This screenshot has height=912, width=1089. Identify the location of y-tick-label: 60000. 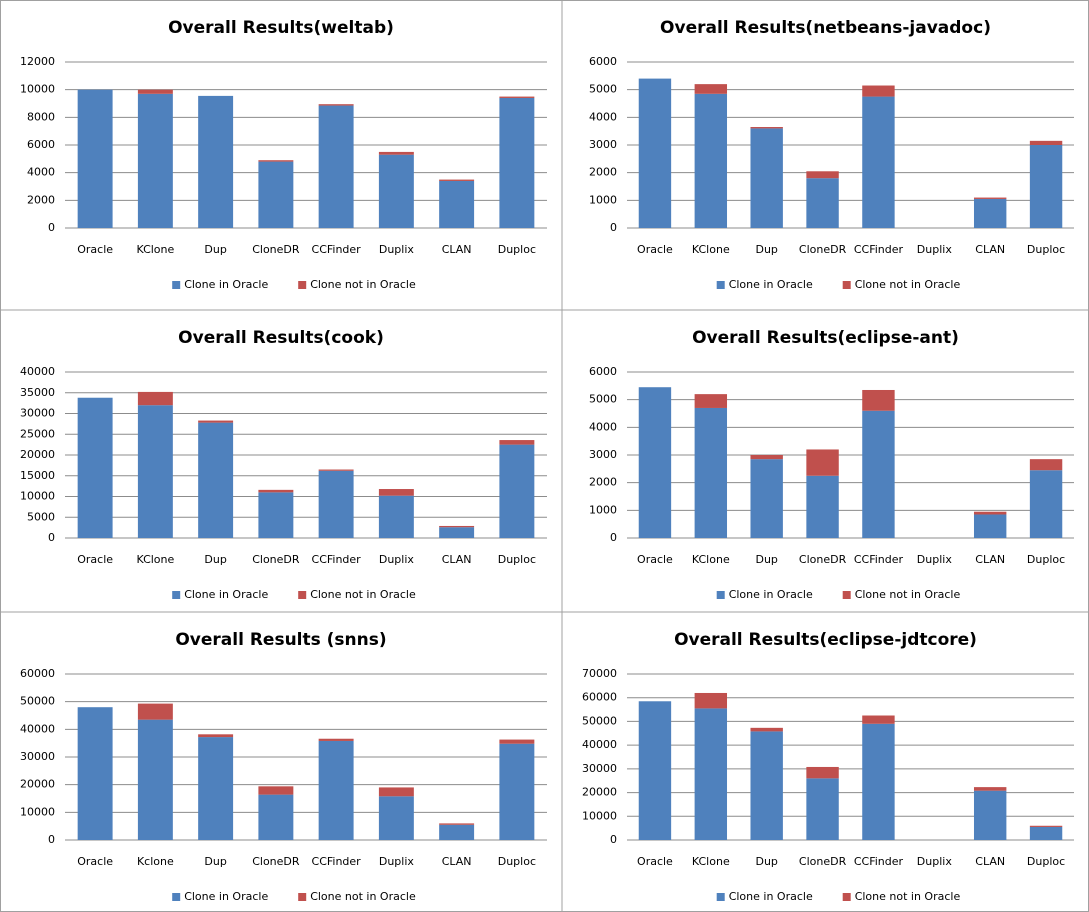
(599, 697).